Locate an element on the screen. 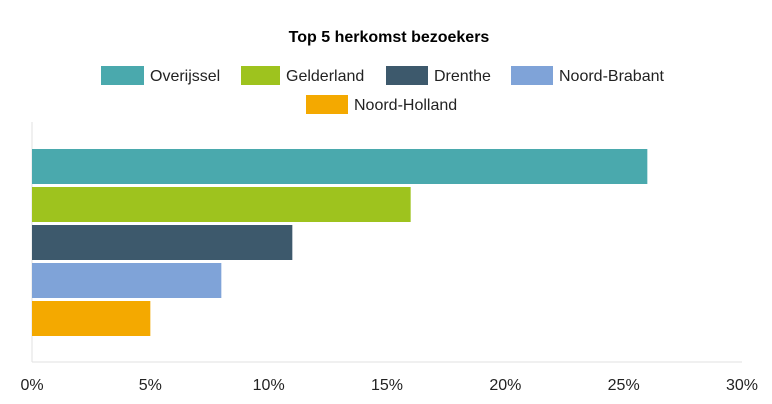 This screenshot has height=404, width=772. legend-label-gelderland: Gelderland is located at coordinates (325, 76).